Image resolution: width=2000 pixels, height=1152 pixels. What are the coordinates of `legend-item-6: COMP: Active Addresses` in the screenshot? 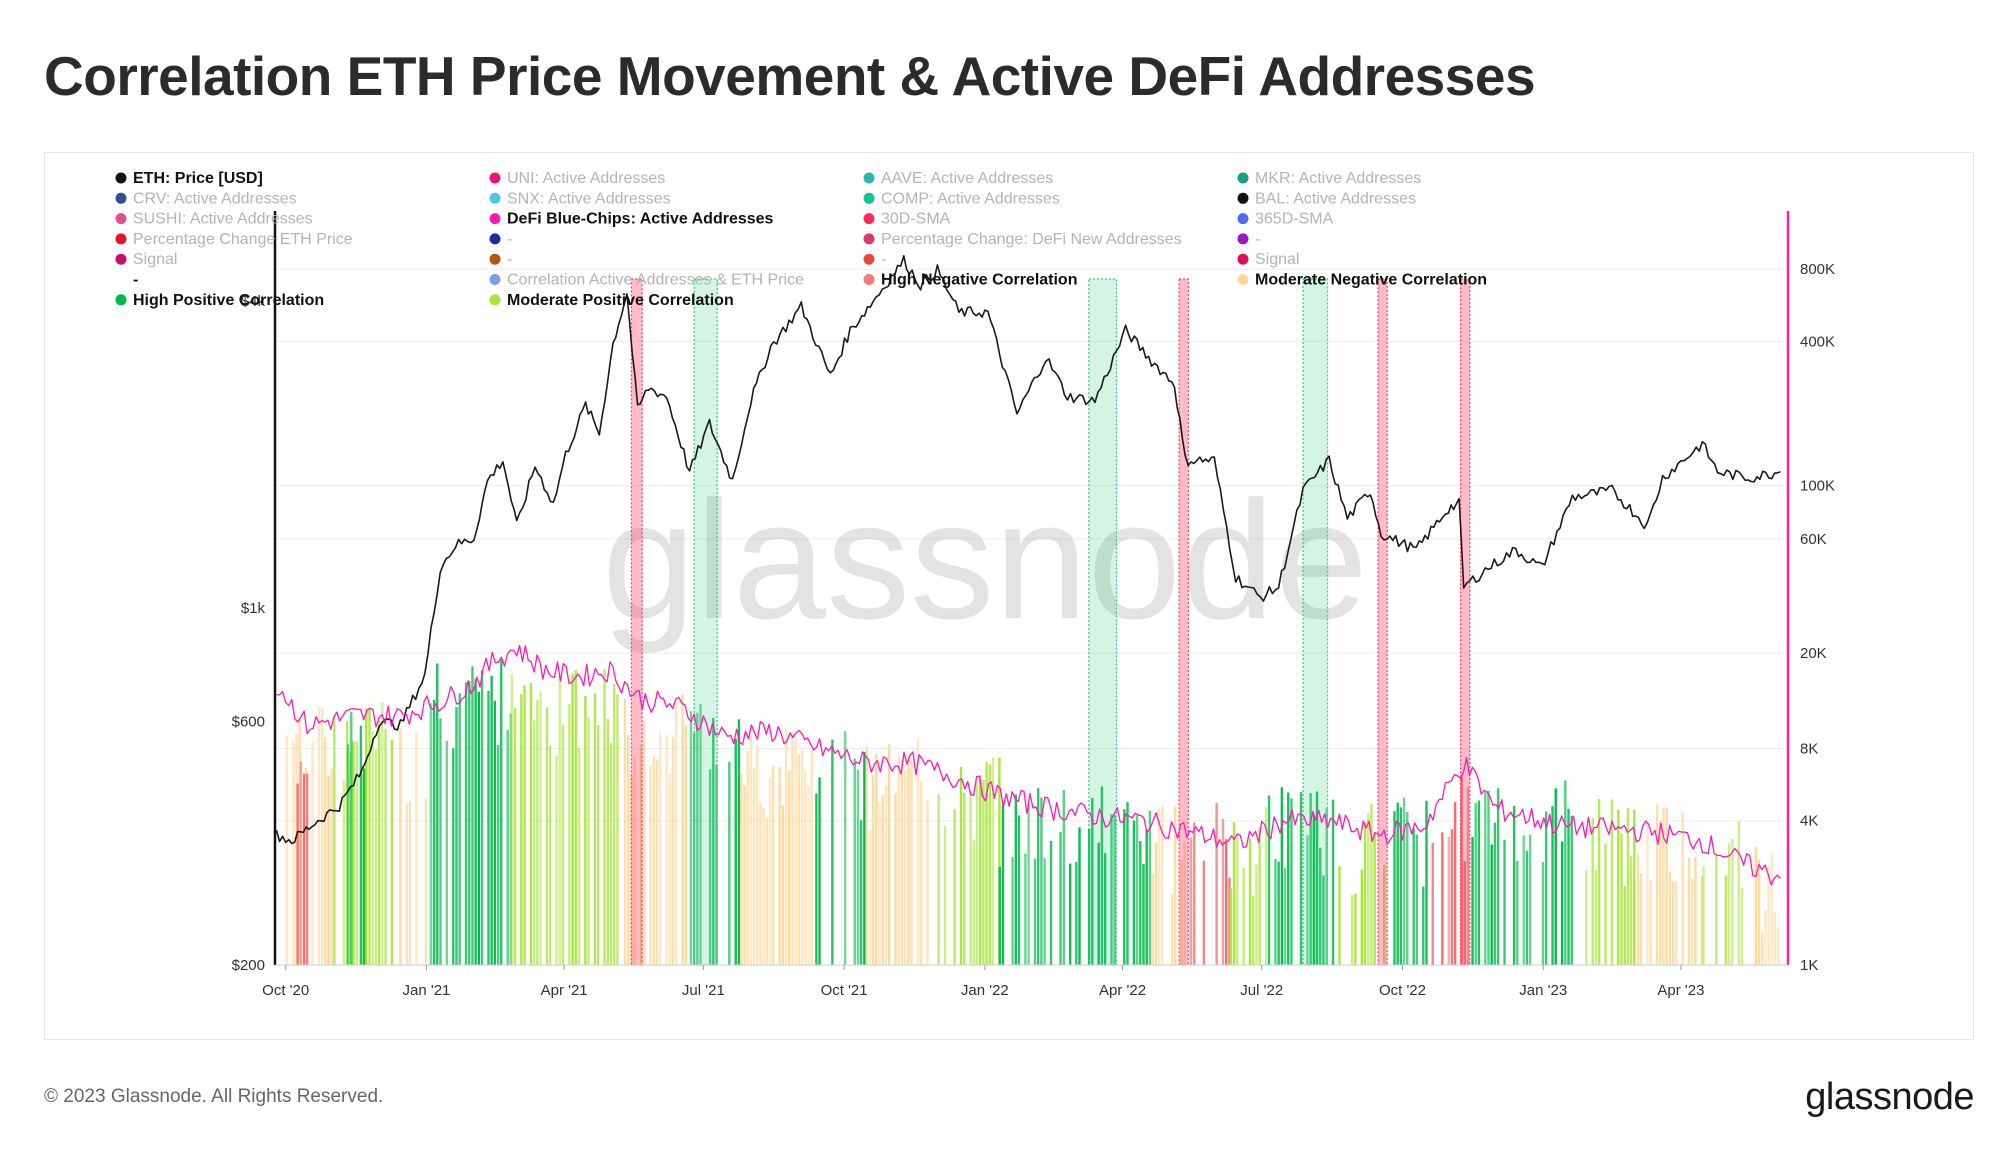 It's located at (961, 198).